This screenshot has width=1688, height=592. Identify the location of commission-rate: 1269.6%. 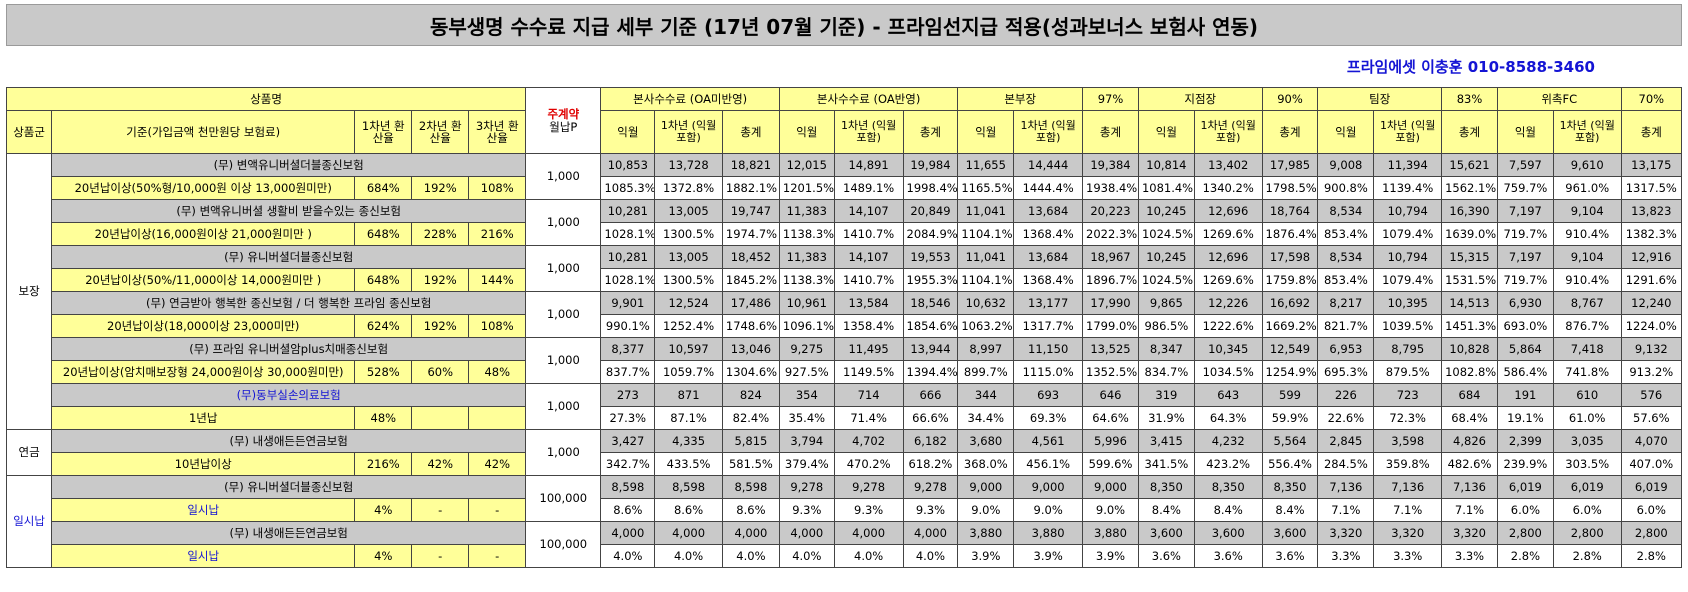
(1228, 234).